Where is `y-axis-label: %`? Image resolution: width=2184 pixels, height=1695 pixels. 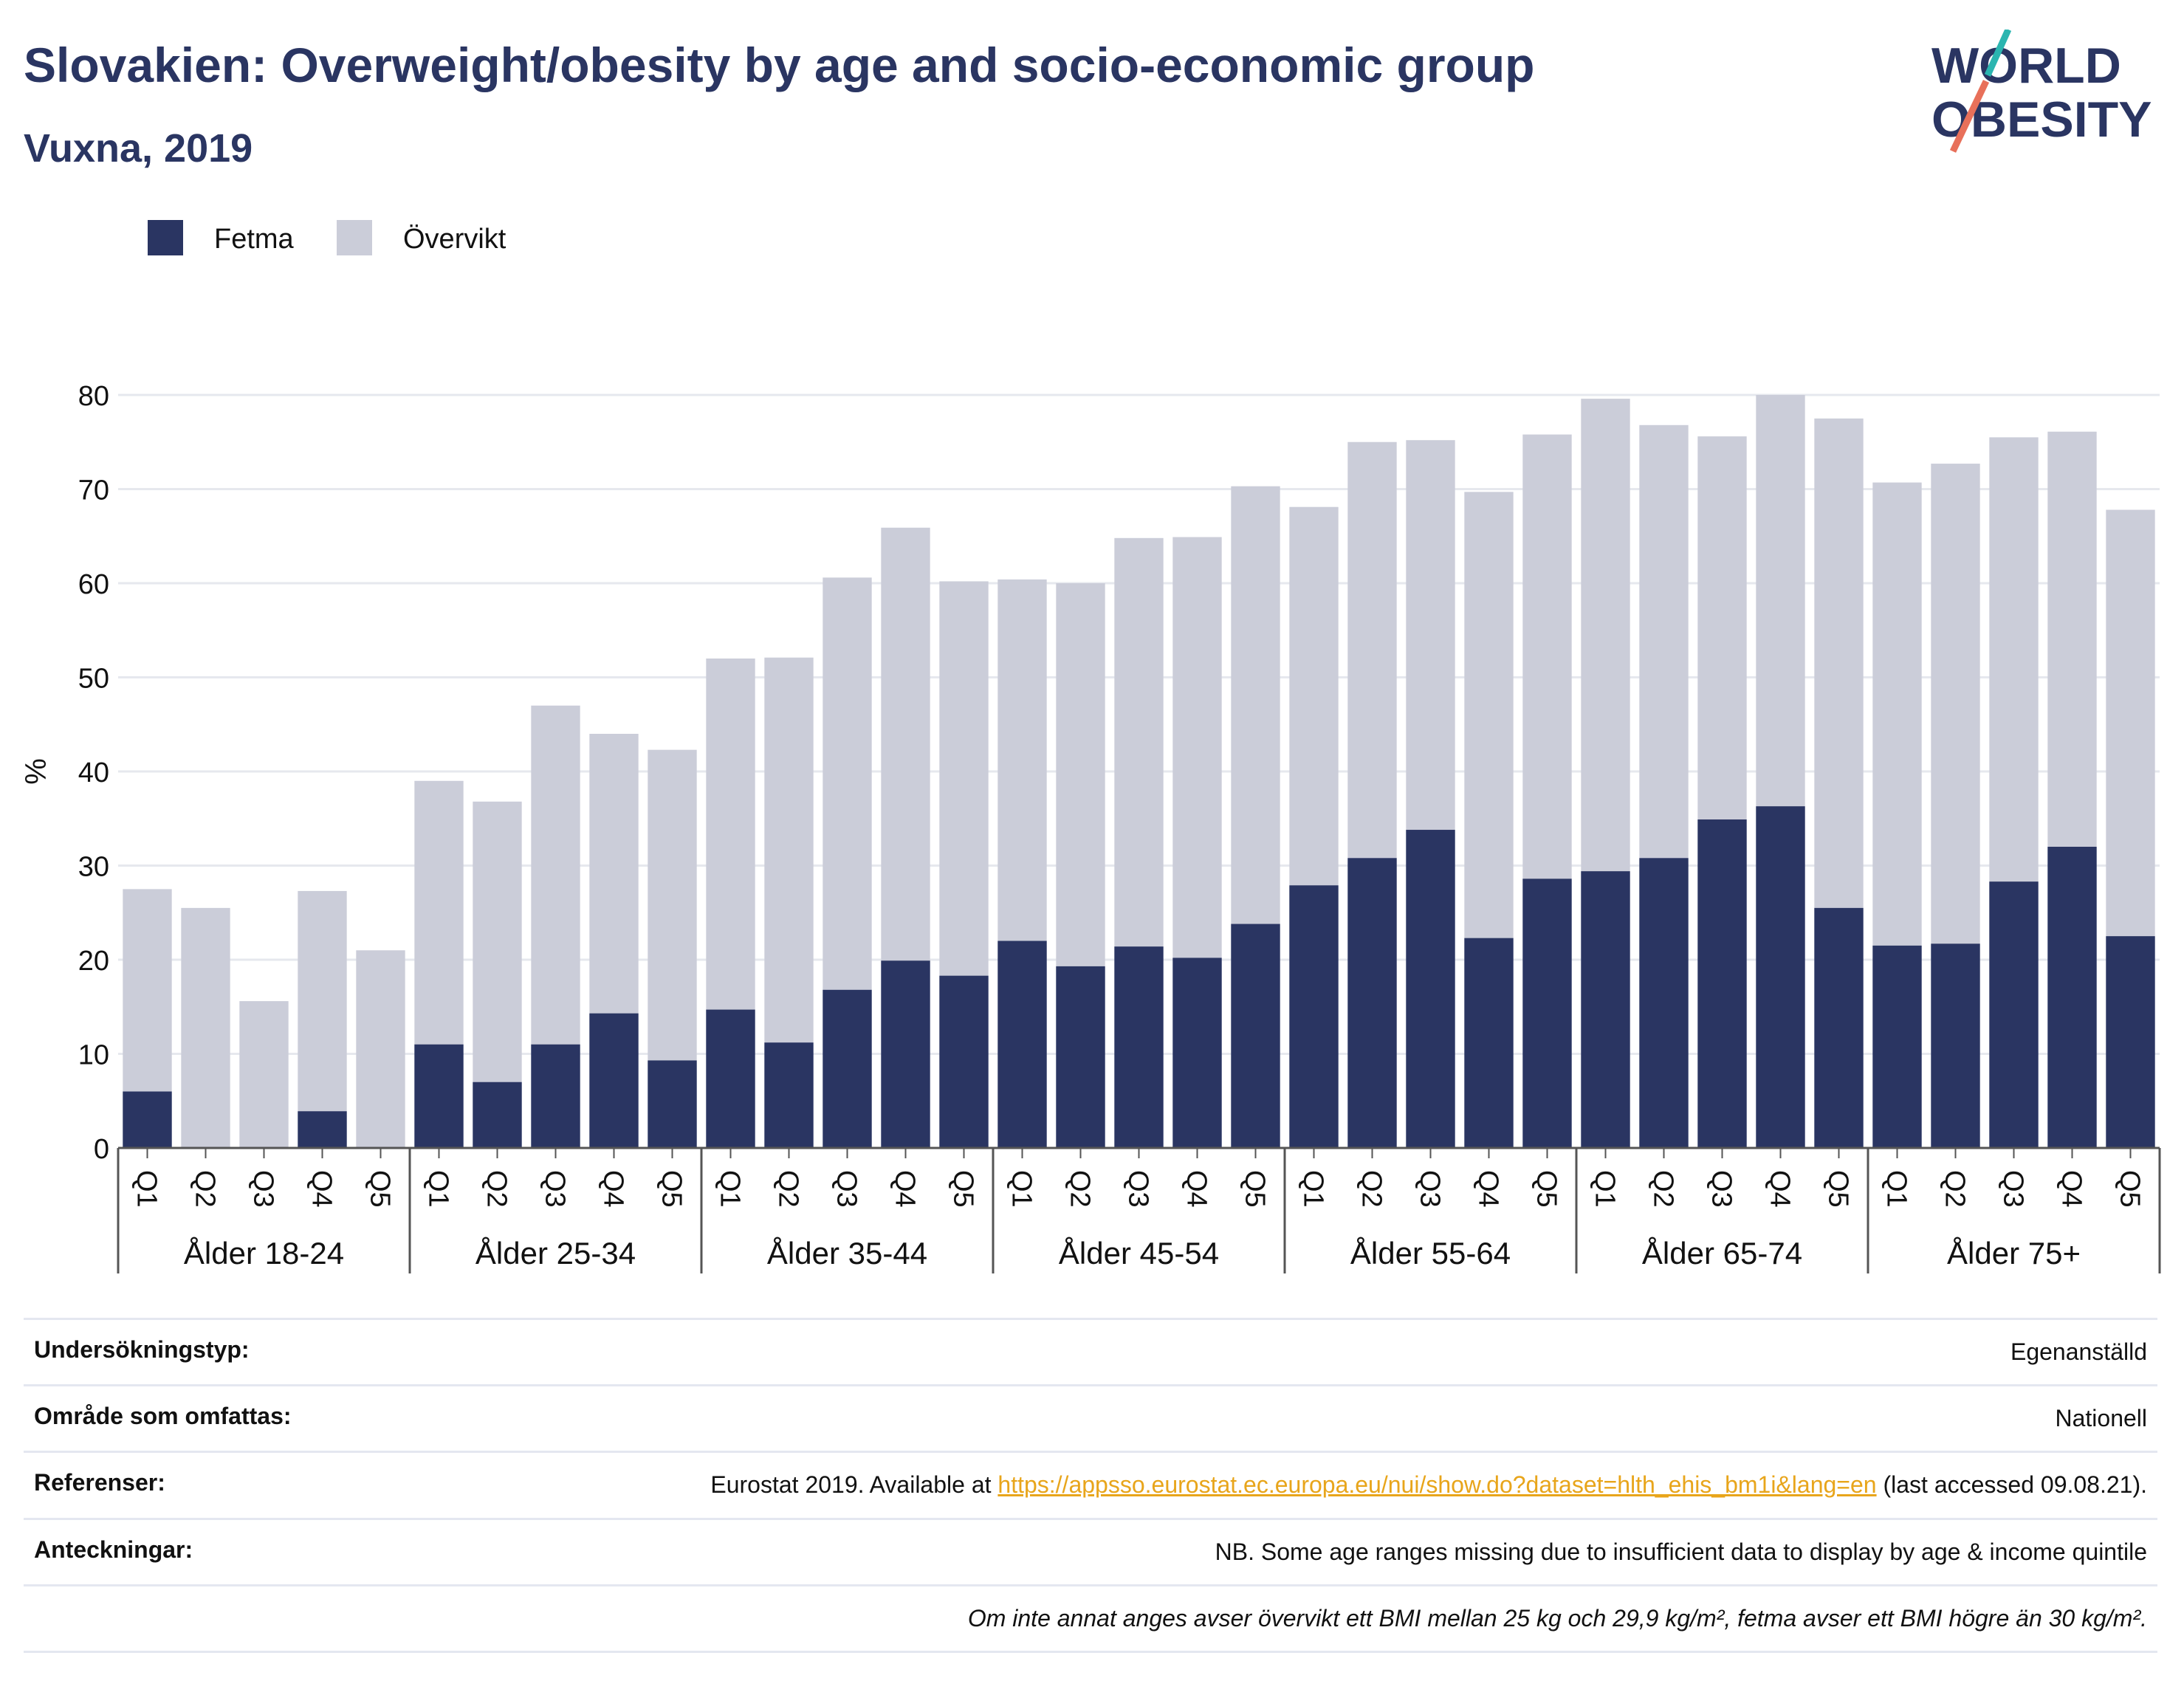
y-axis-label: % is located at coordinates (36, 772).